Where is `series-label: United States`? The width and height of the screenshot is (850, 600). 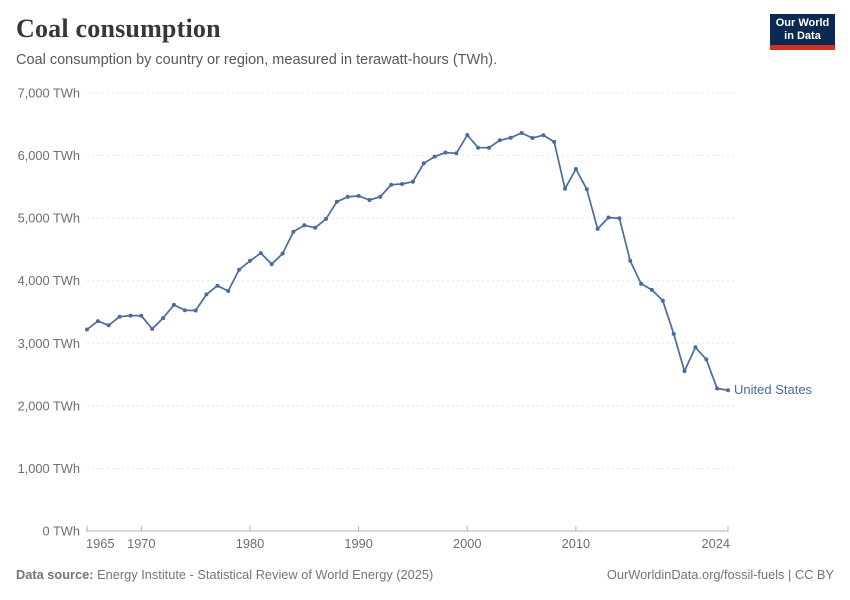
series-label: United States is located at coordinates (773, 389).